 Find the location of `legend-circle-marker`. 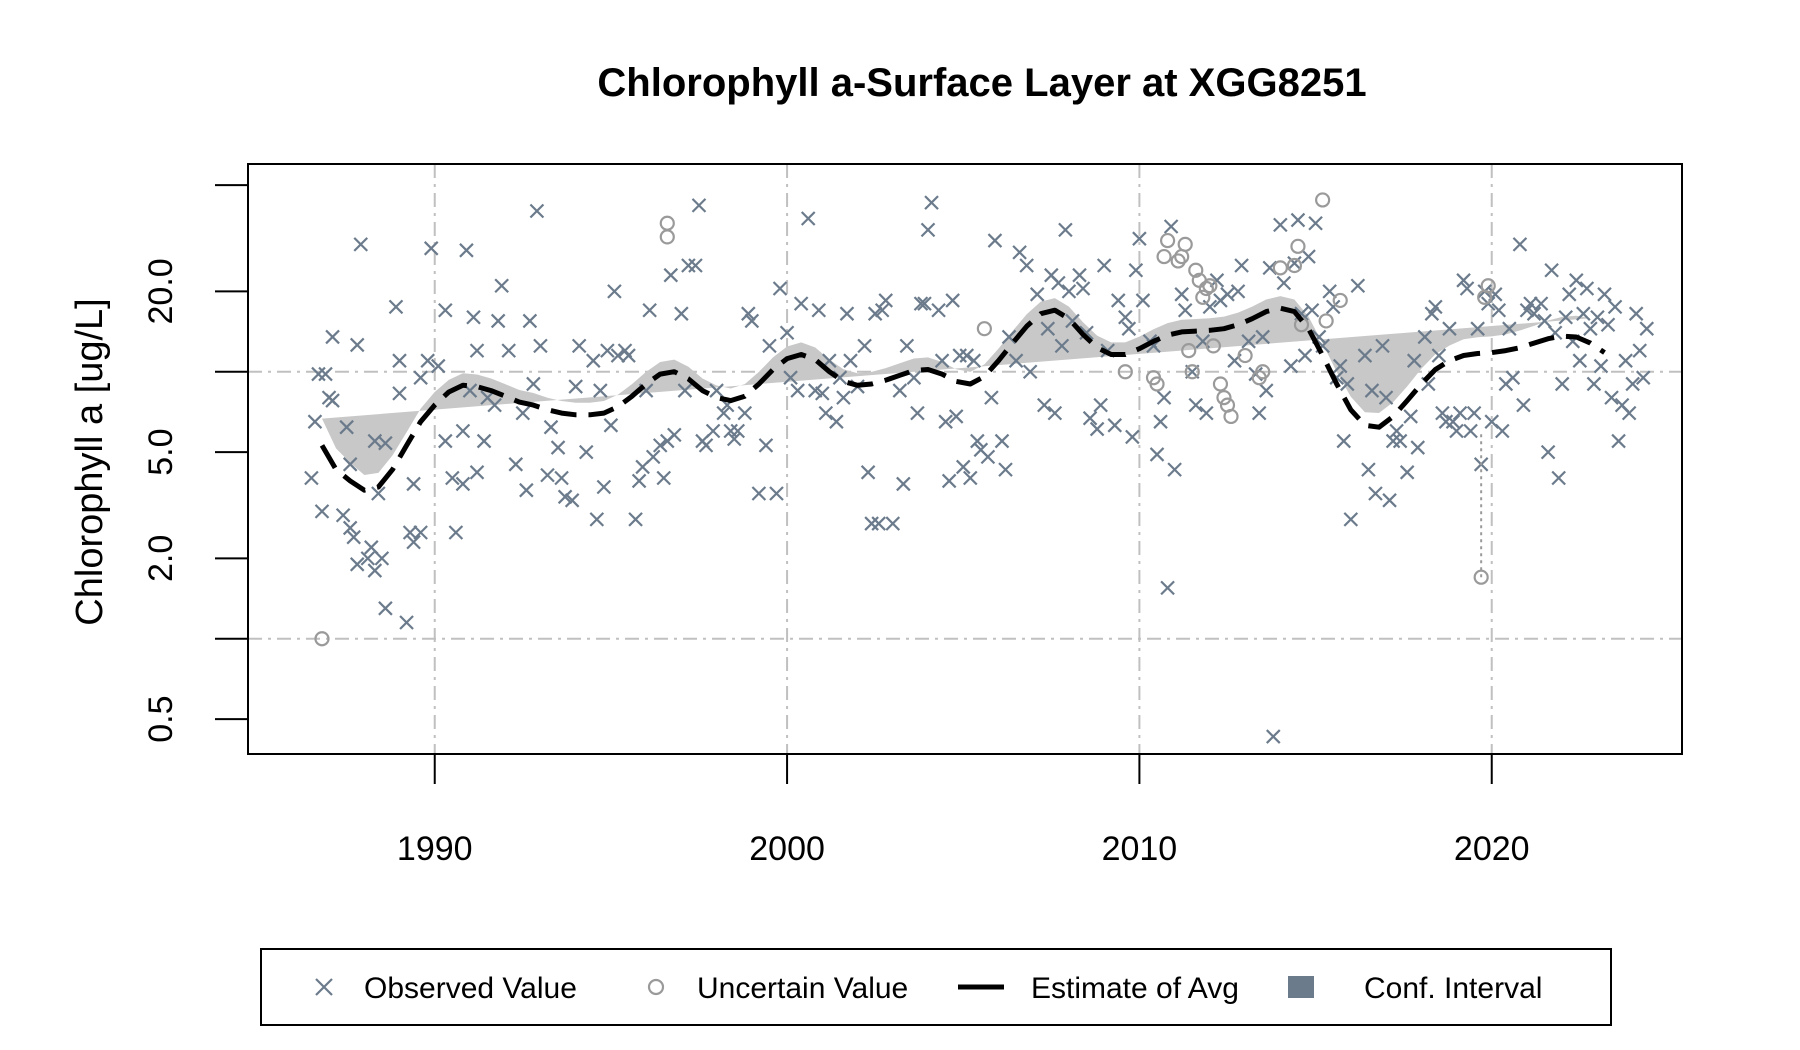

legend-circle-marker is located at coordinates (656, 987).